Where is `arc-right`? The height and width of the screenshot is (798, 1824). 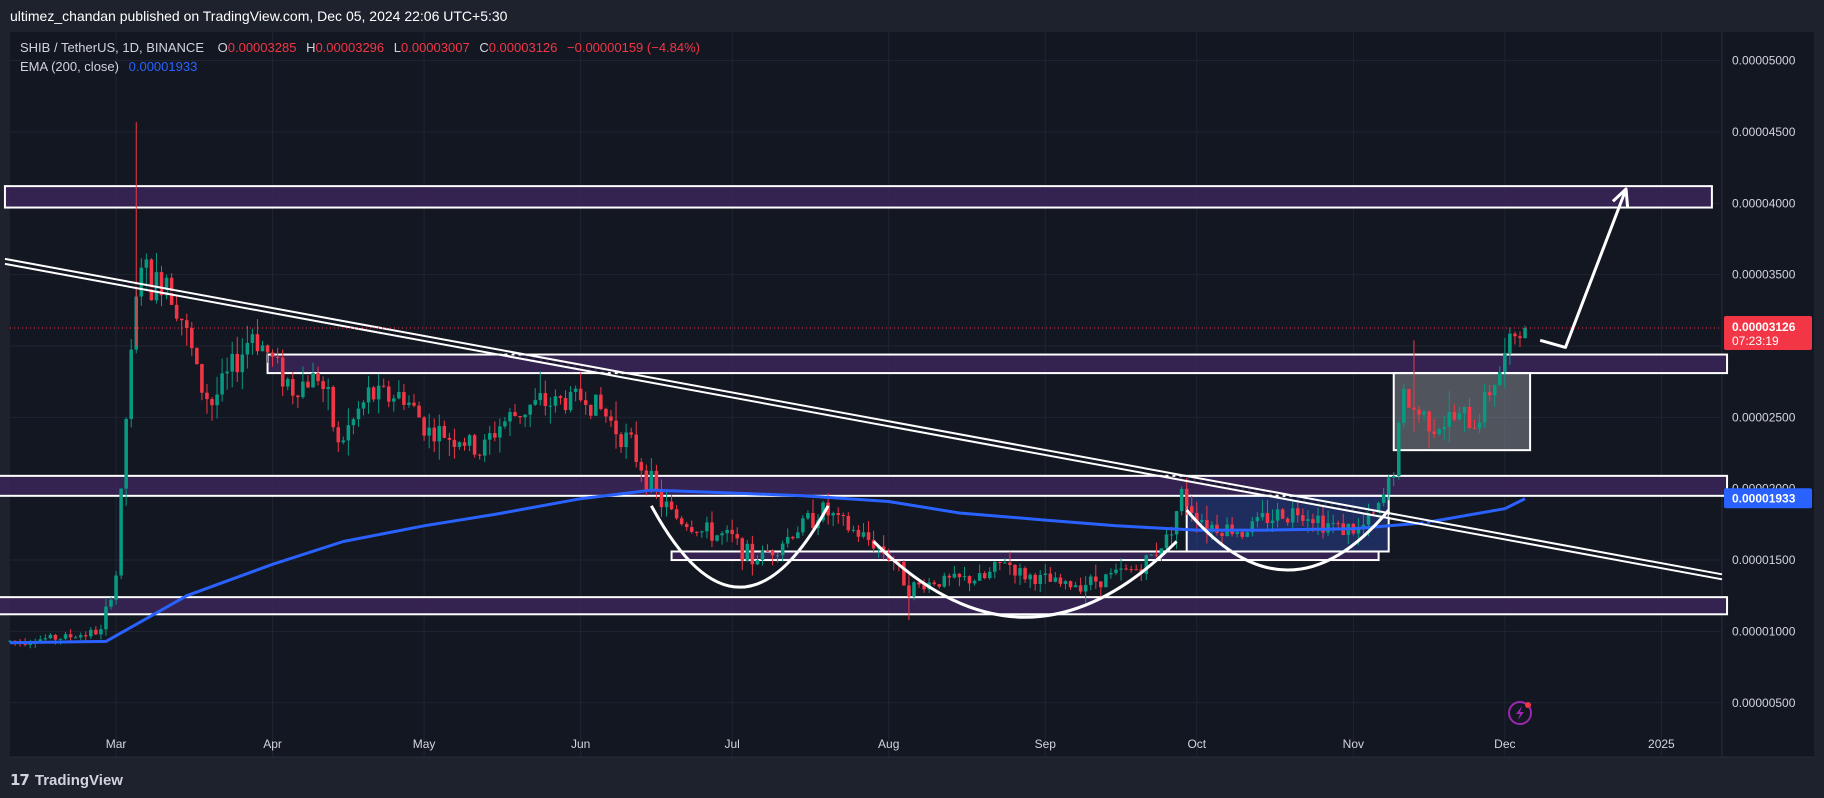 arc-right is located at coordinates (1287, 540).